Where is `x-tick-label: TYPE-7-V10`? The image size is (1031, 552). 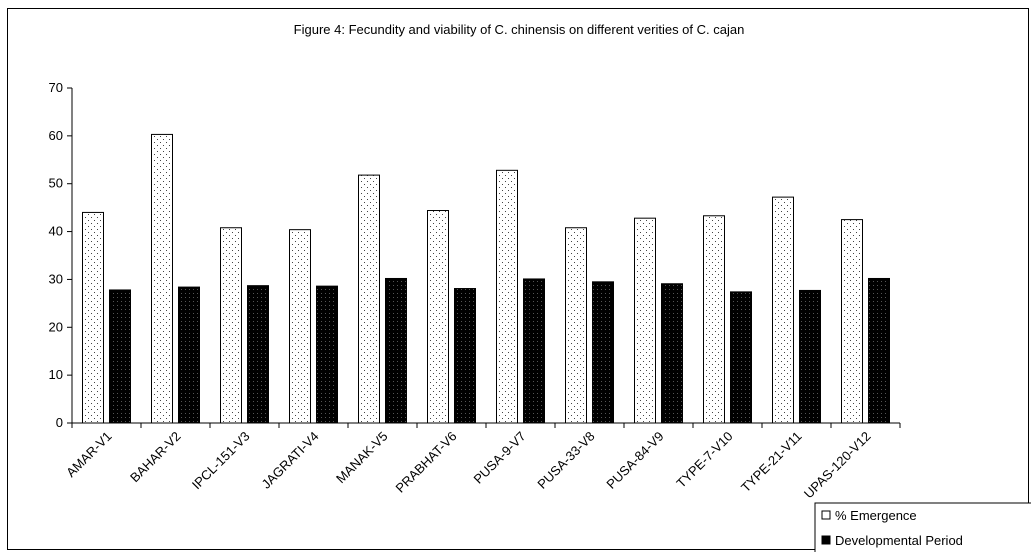
x-tick-label: TYPE-7-V10 is located at coordinates (704, 460).